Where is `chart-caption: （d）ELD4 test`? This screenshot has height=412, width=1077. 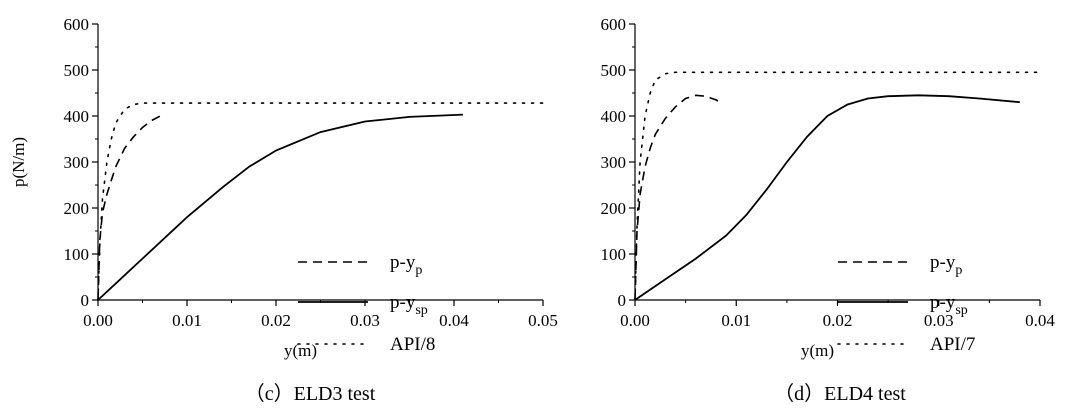 chart-caption: （d）ELD4 test is located at coordinates (840, 393).